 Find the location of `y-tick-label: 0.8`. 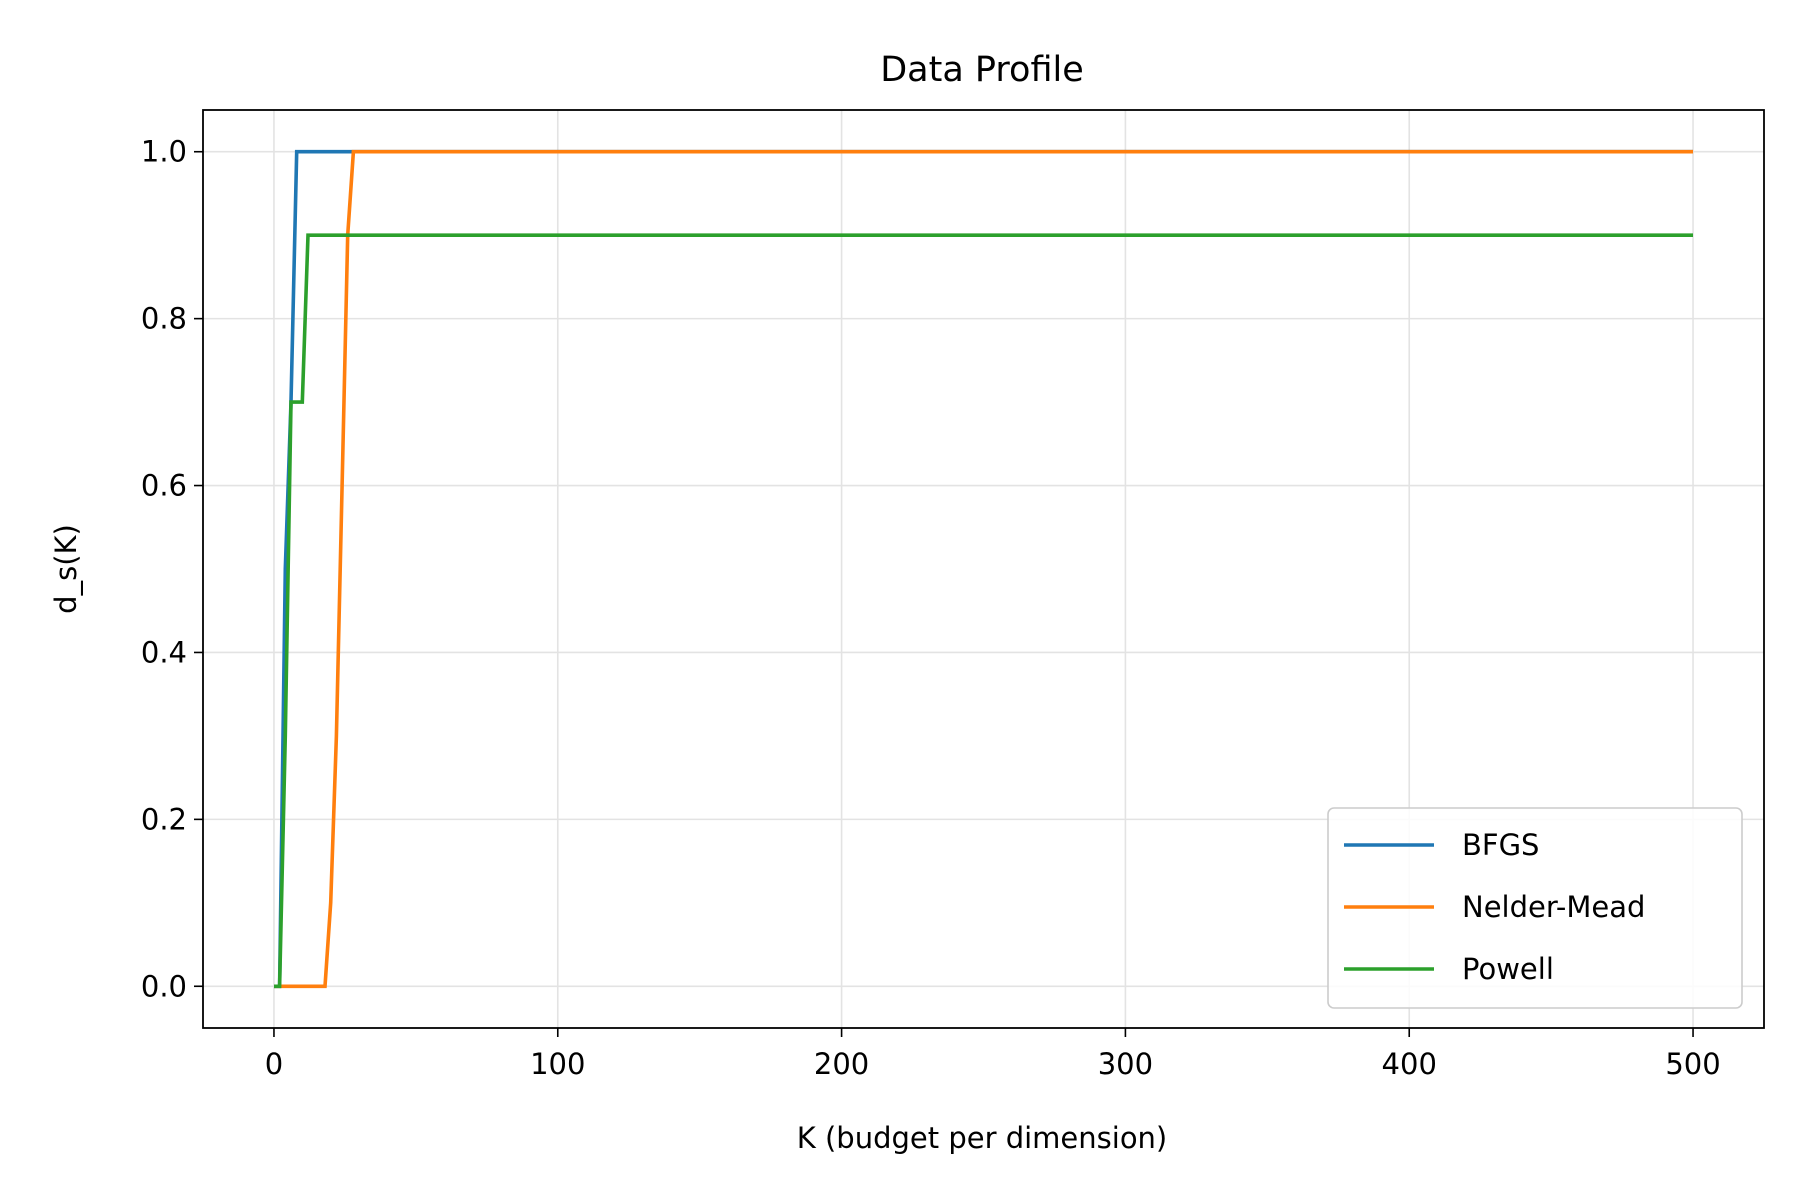

y-tick-label: 0.8 is located at coordinates (164, 319).